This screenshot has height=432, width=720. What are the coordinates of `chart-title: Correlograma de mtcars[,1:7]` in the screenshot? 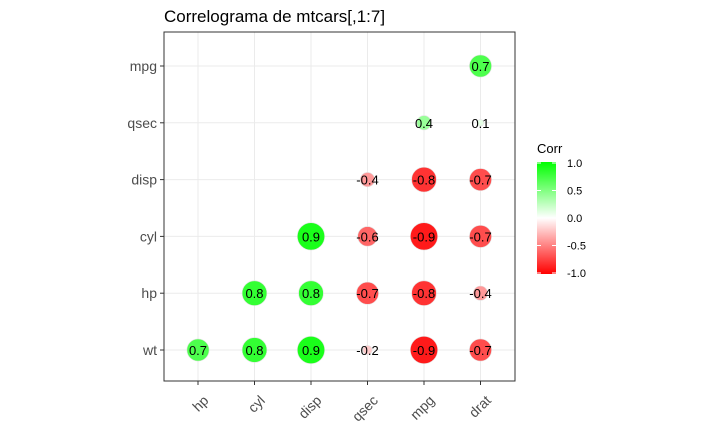 It's located at (274, 16).